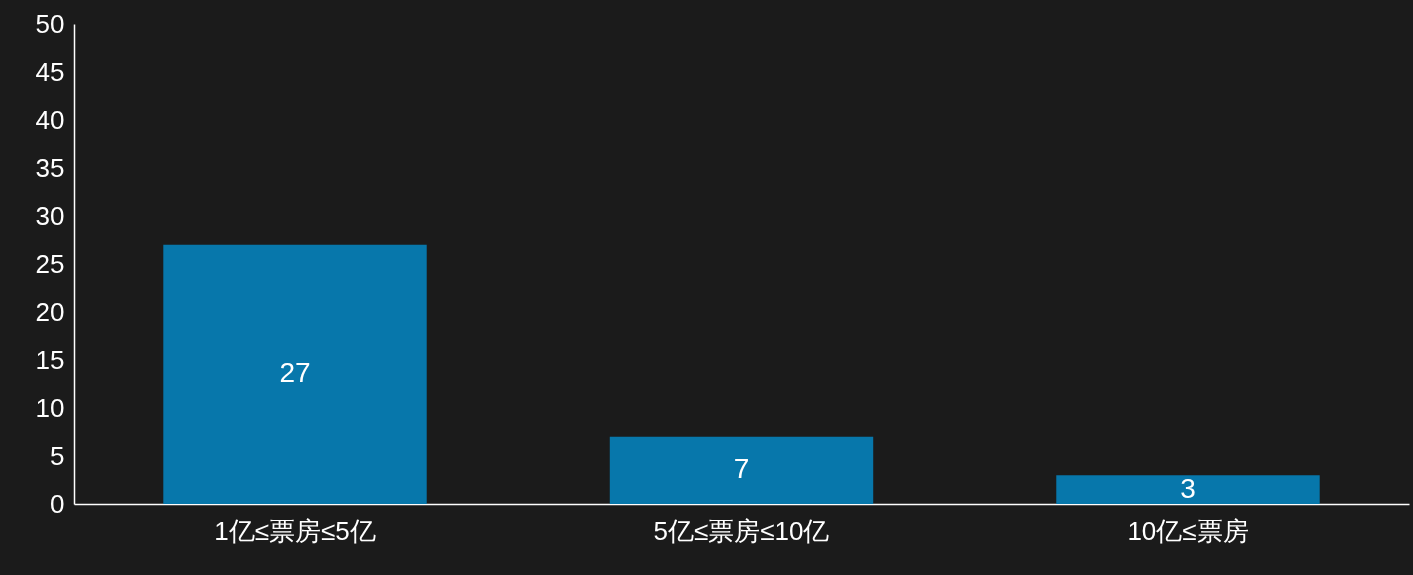 The width and height of the screenshot is (1413, 575). I want to click on y-tick-label: 50, so click(50, 23).